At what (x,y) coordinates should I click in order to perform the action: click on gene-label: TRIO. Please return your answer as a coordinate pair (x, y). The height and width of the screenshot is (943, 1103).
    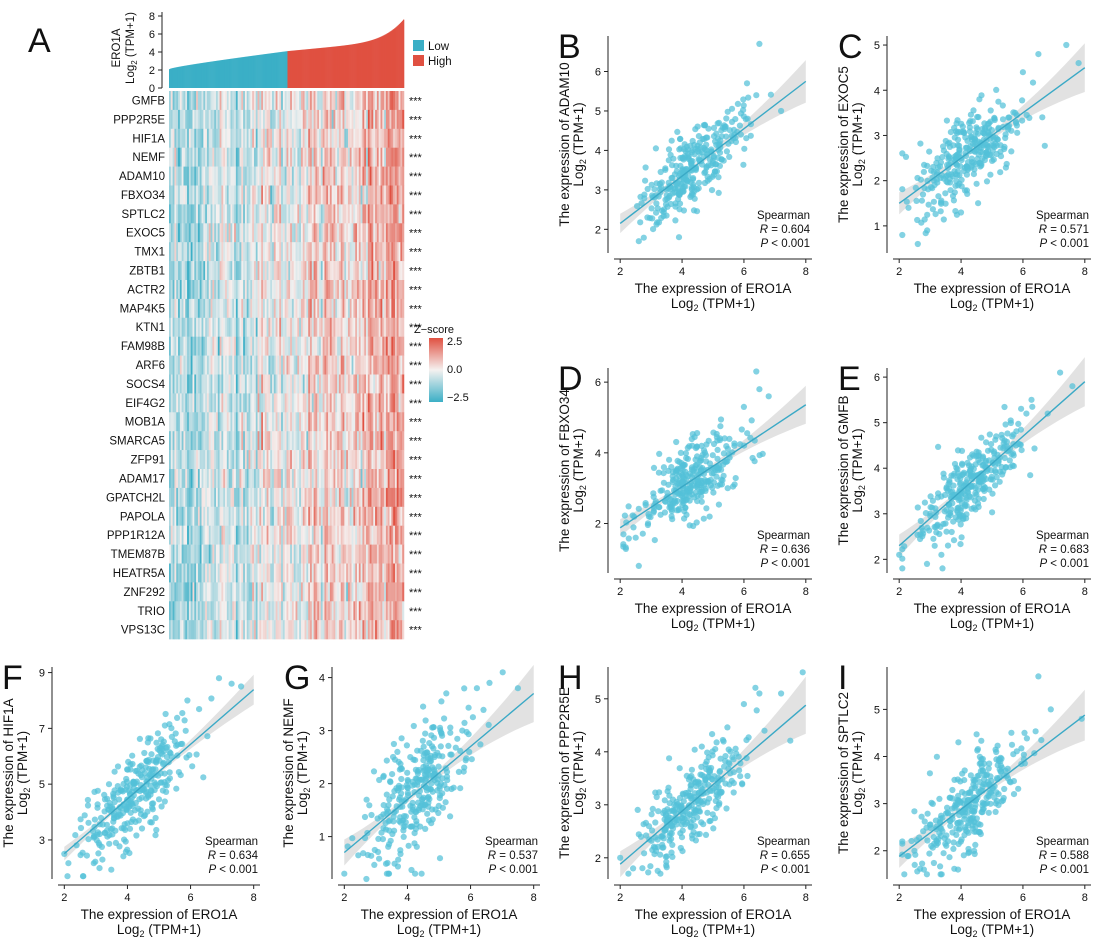
    Looking at the image, I should click on (152, 612).